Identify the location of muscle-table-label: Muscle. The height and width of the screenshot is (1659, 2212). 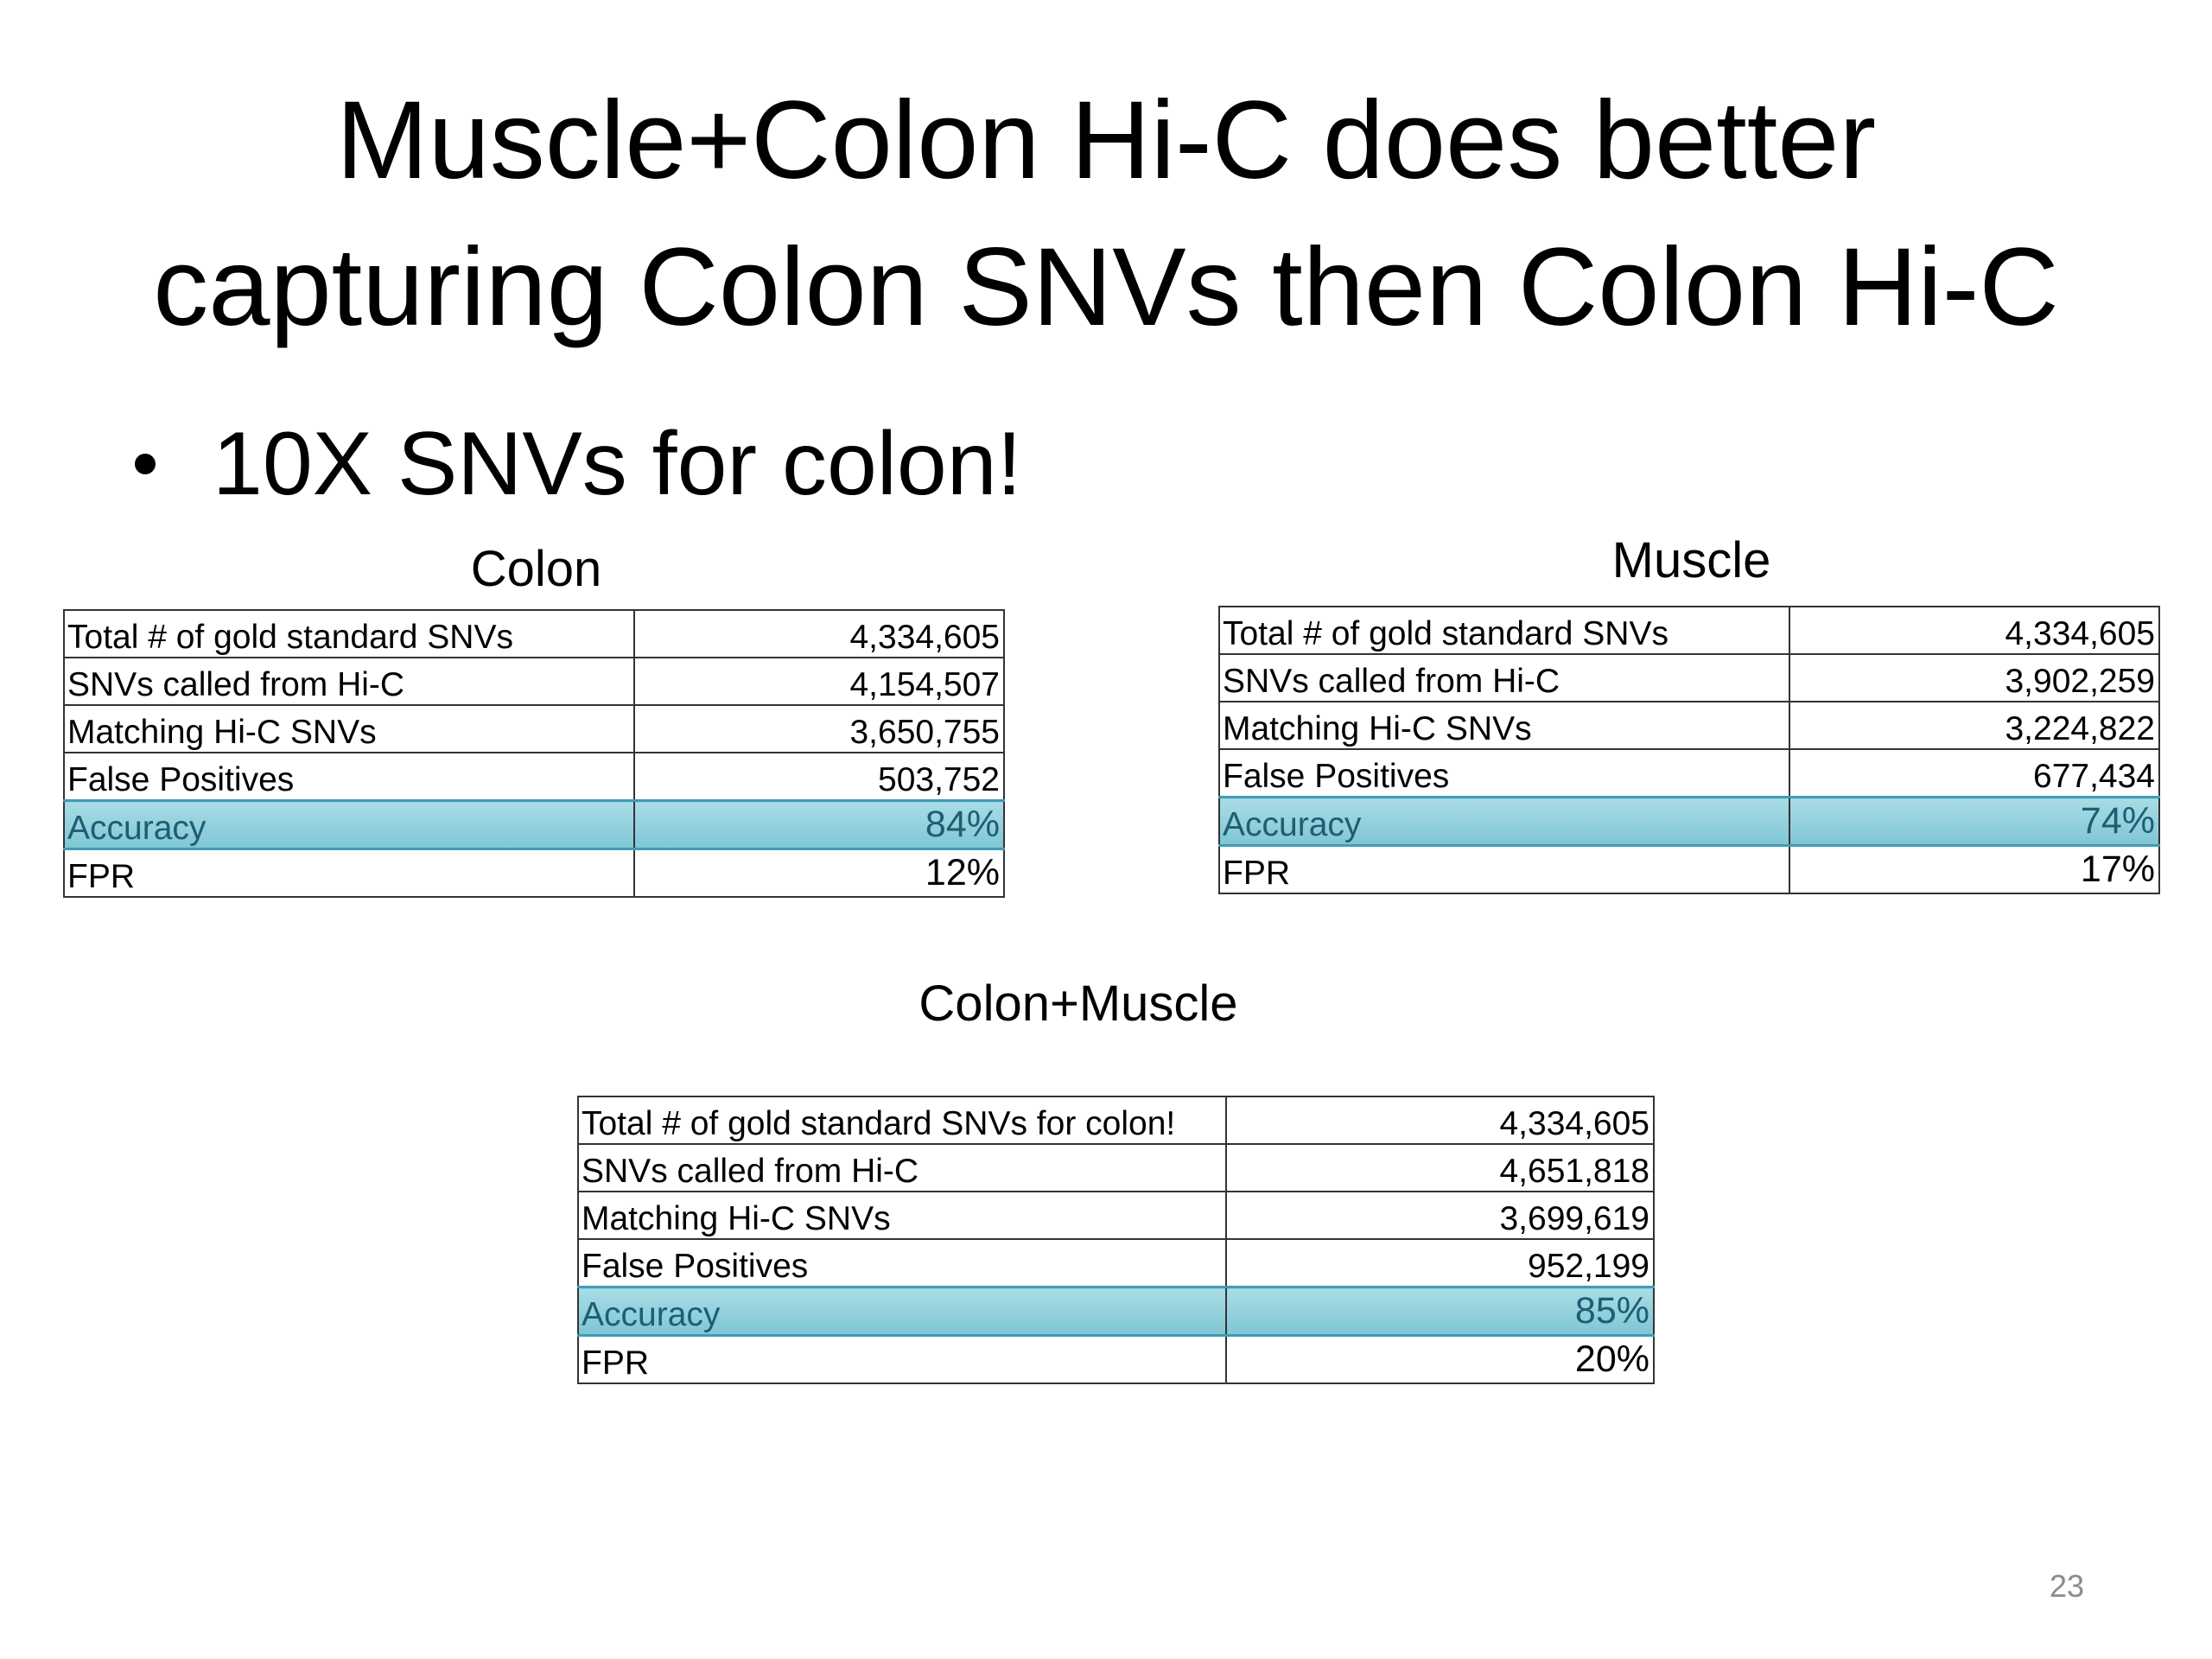
(1691, 560).